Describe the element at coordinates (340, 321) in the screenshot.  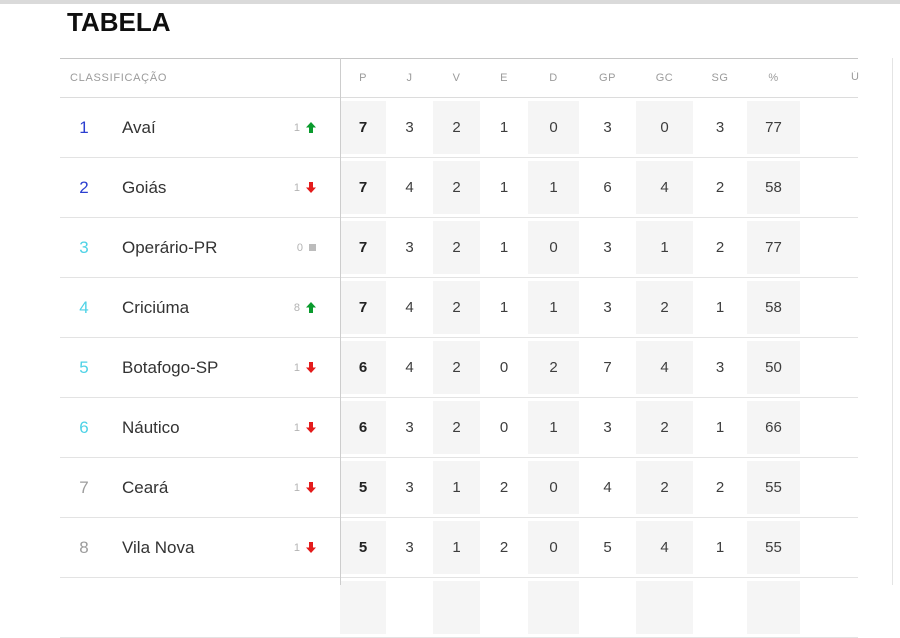
I see `column-divider-line` at that location.